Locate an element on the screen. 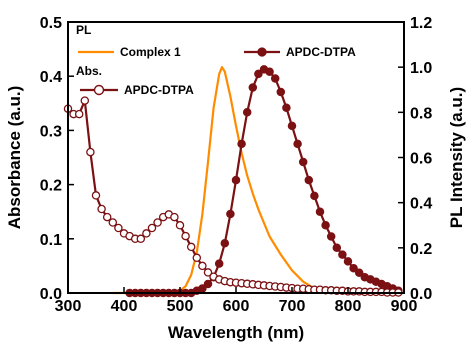 The image size is (473, 344). x-tick-label: 600 is located at coordinates (236, 306).